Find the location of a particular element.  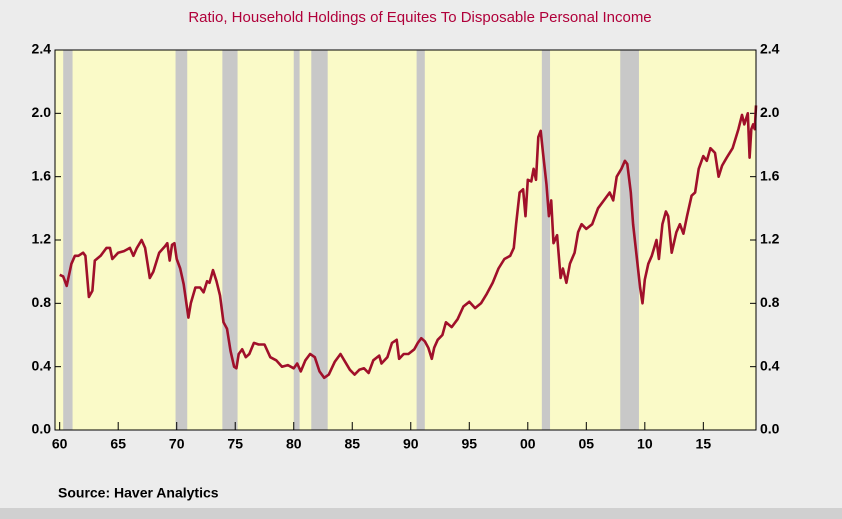

x-tick-label: 65 is located at coordinates (118, 444).